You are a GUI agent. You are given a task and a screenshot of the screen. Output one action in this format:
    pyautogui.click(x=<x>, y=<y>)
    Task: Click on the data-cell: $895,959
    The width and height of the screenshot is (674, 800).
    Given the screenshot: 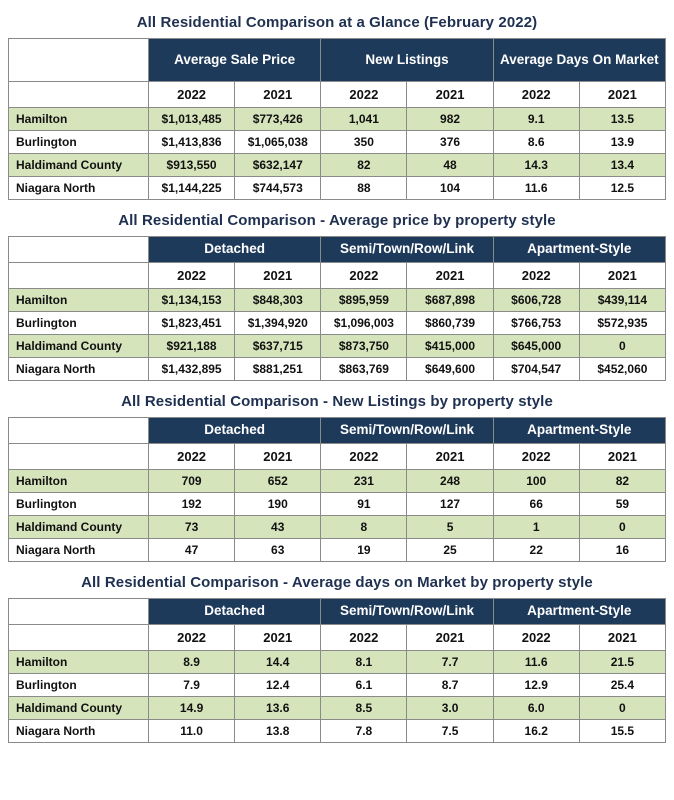 What is the action you would take?
    pyautogui.click(x=364, y=299)
    